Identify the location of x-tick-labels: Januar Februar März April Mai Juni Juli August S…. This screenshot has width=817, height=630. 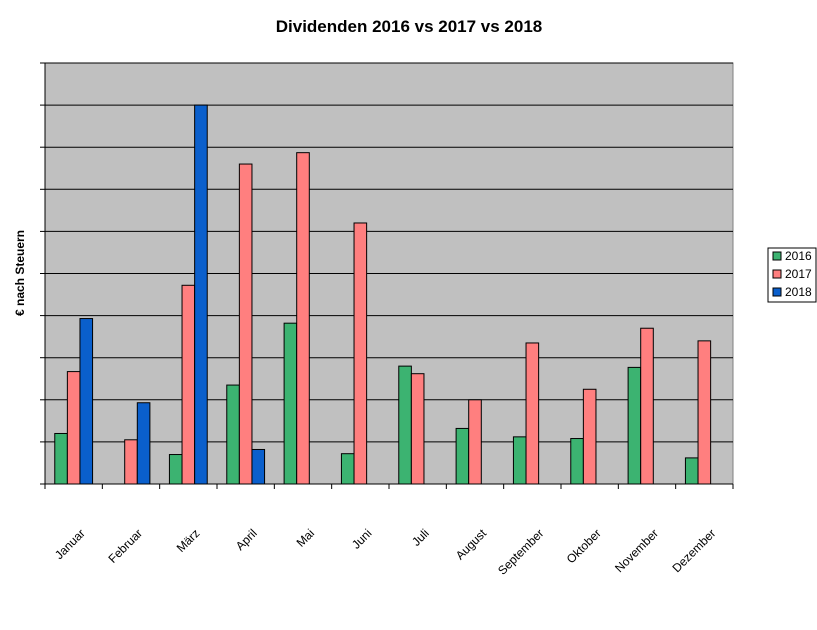
(385, 552).